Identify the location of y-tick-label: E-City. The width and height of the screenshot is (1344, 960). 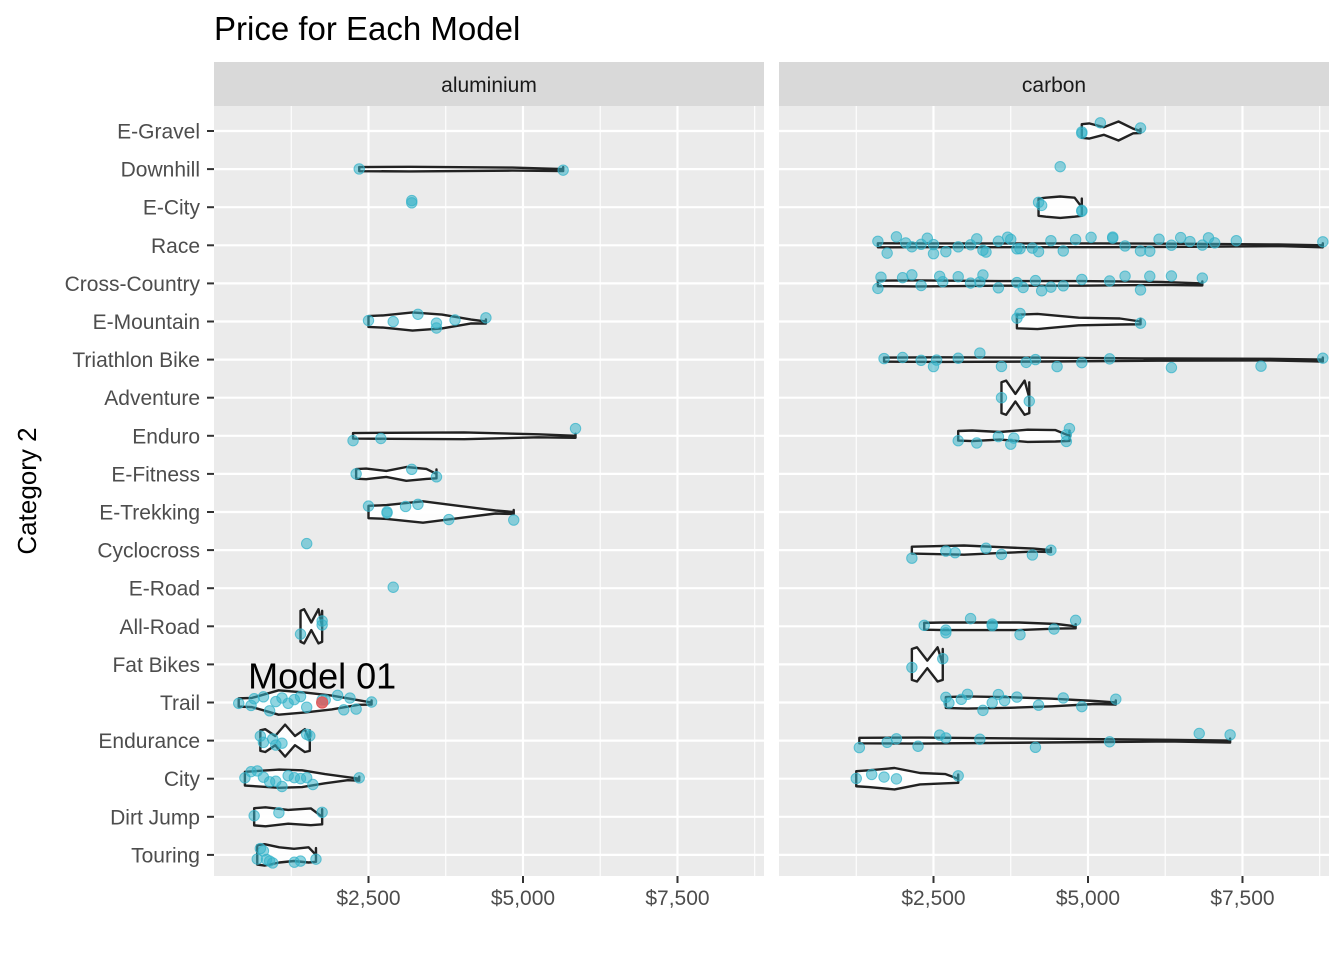
(172, 208).